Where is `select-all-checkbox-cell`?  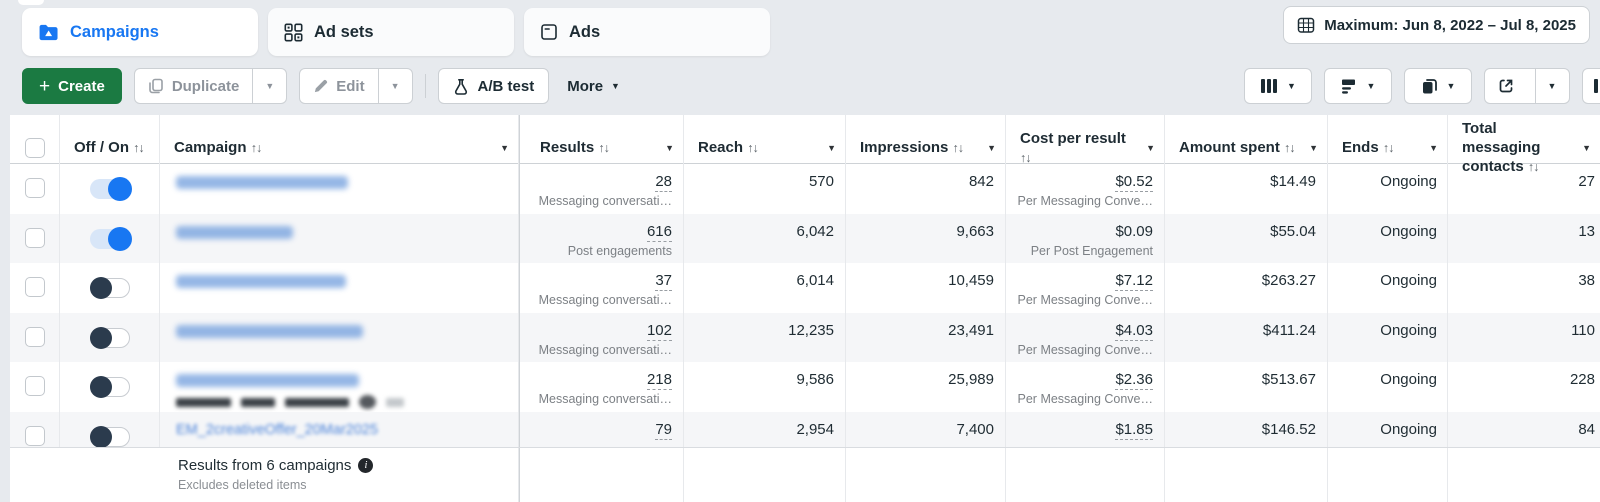
select-all-checkbox-cell is located at coordinates (35, 148).